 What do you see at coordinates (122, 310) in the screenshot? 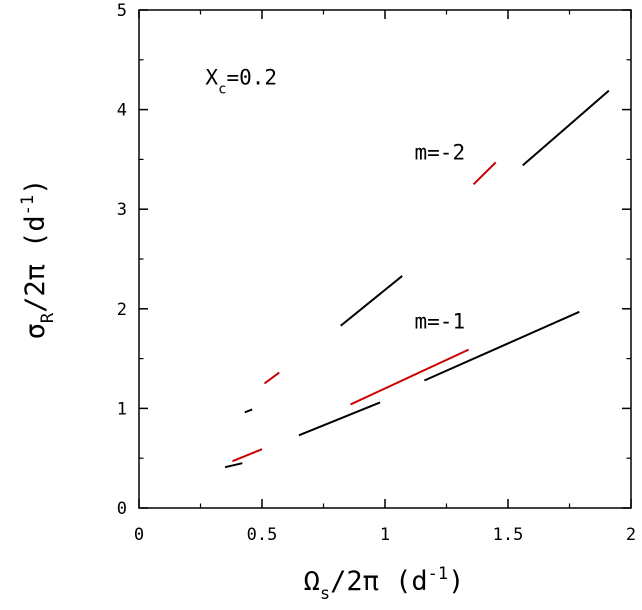
I see `y-tick-label: 2` at bounding box center [122, 310].